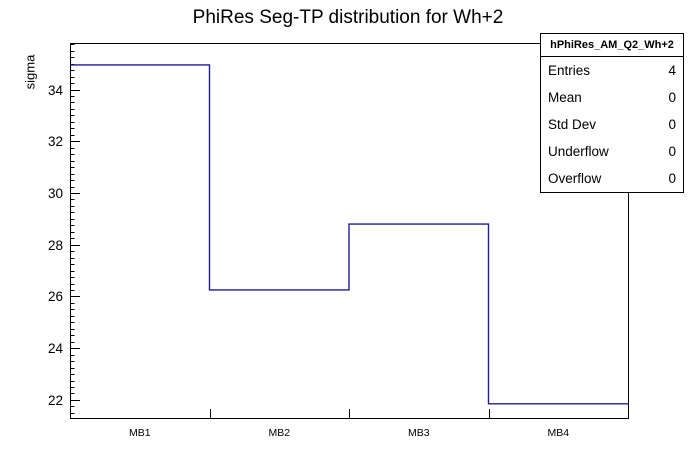 The width and height of the screenshot is (696, 472). Describe the element at coordinates (348, 17) in the screenshot. I see `chart-title: PhiRes Seg-TP distribution for Wh+2` at that location.